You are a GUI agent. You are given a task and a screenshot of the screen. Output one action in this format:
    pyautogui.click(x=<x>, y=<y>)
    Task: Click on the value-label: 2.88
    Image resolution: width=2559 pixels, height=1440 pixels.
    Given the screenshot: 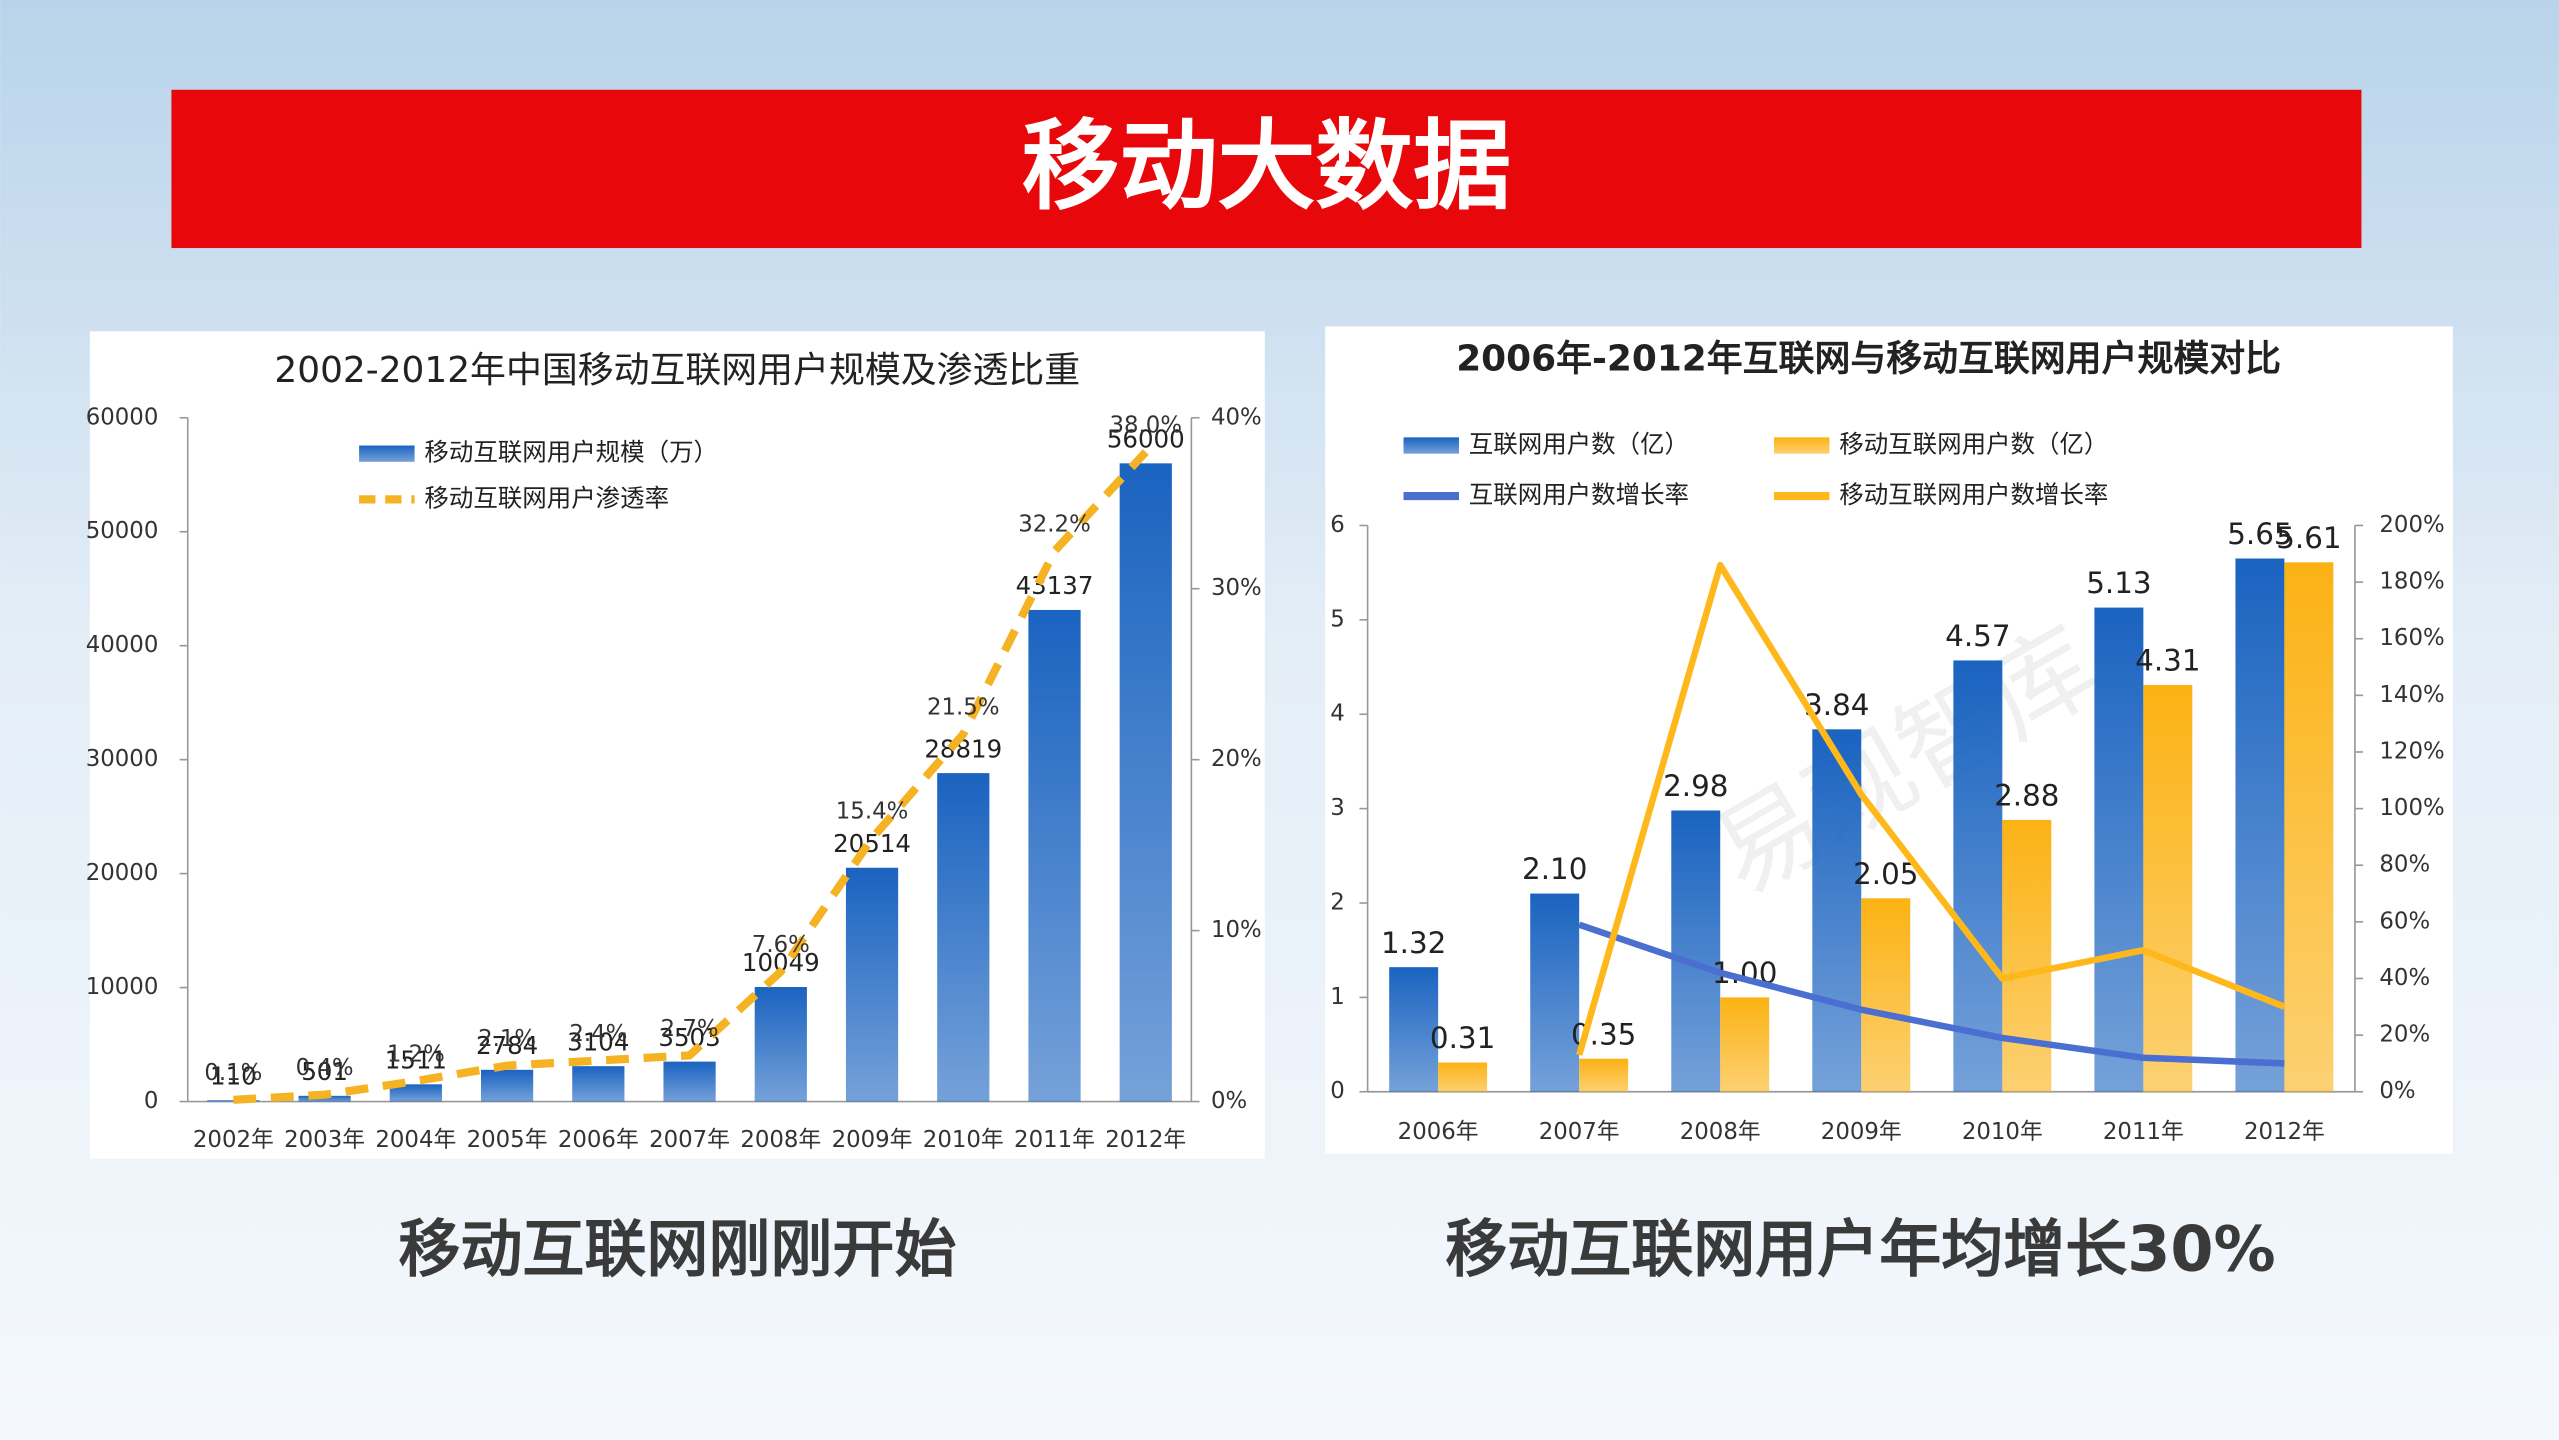 What is the action you would take?
    pyautogui.click(x=2026, y=796)
    